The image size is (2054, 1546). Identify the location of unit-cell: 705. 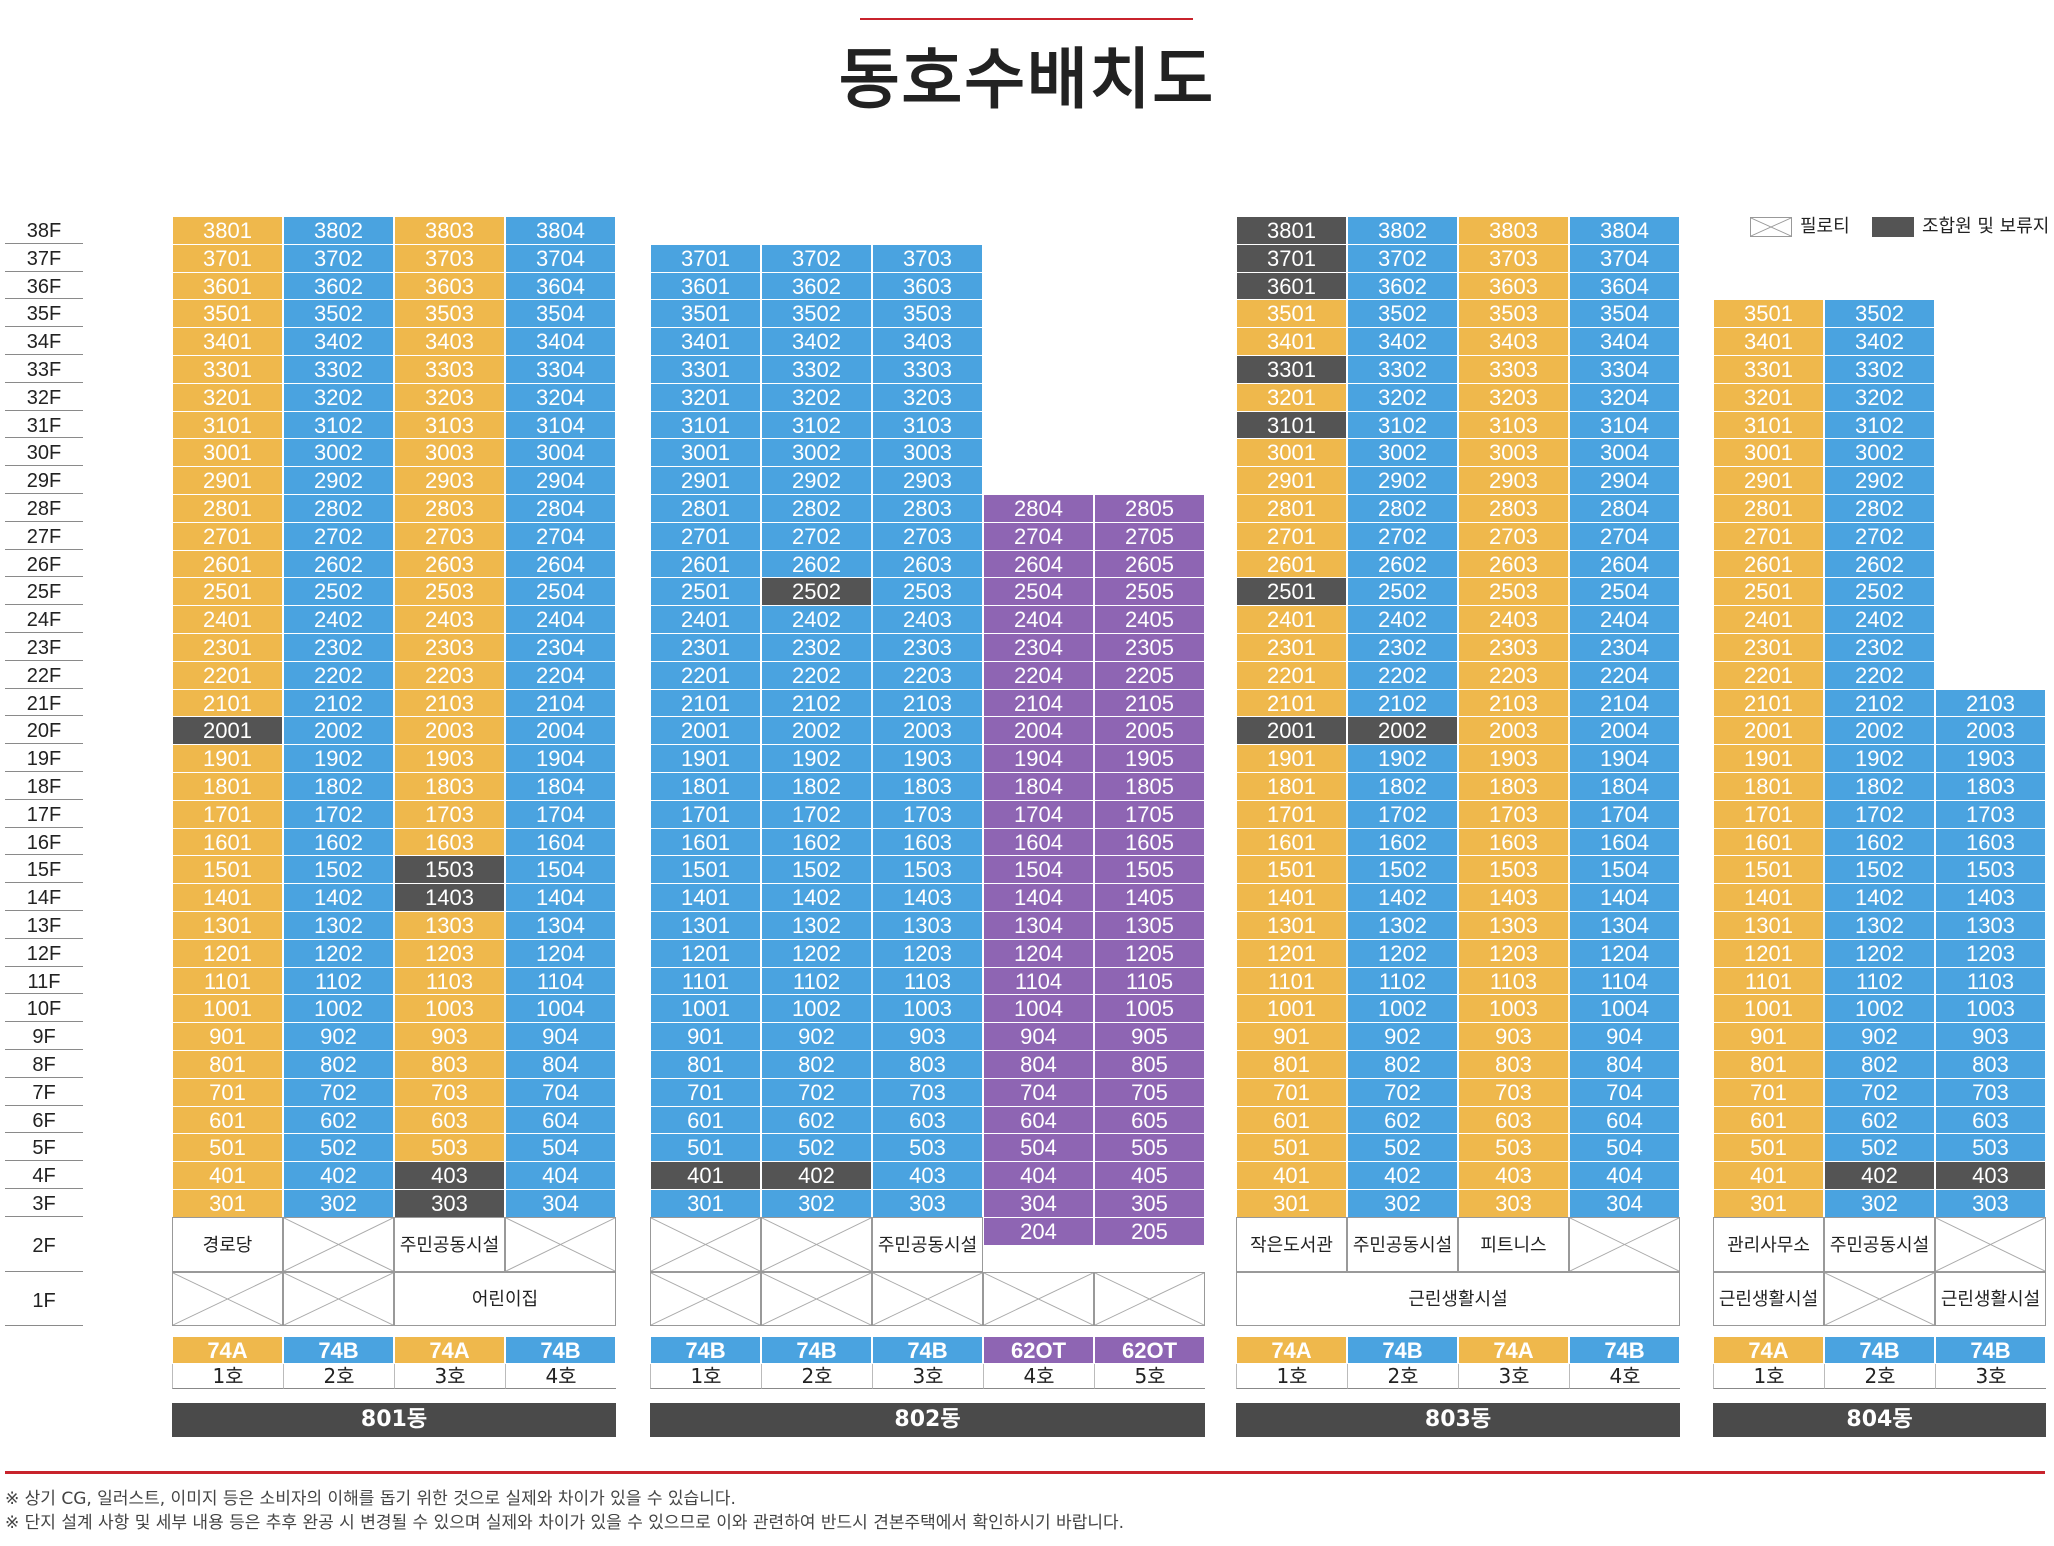
(1149, 1092).